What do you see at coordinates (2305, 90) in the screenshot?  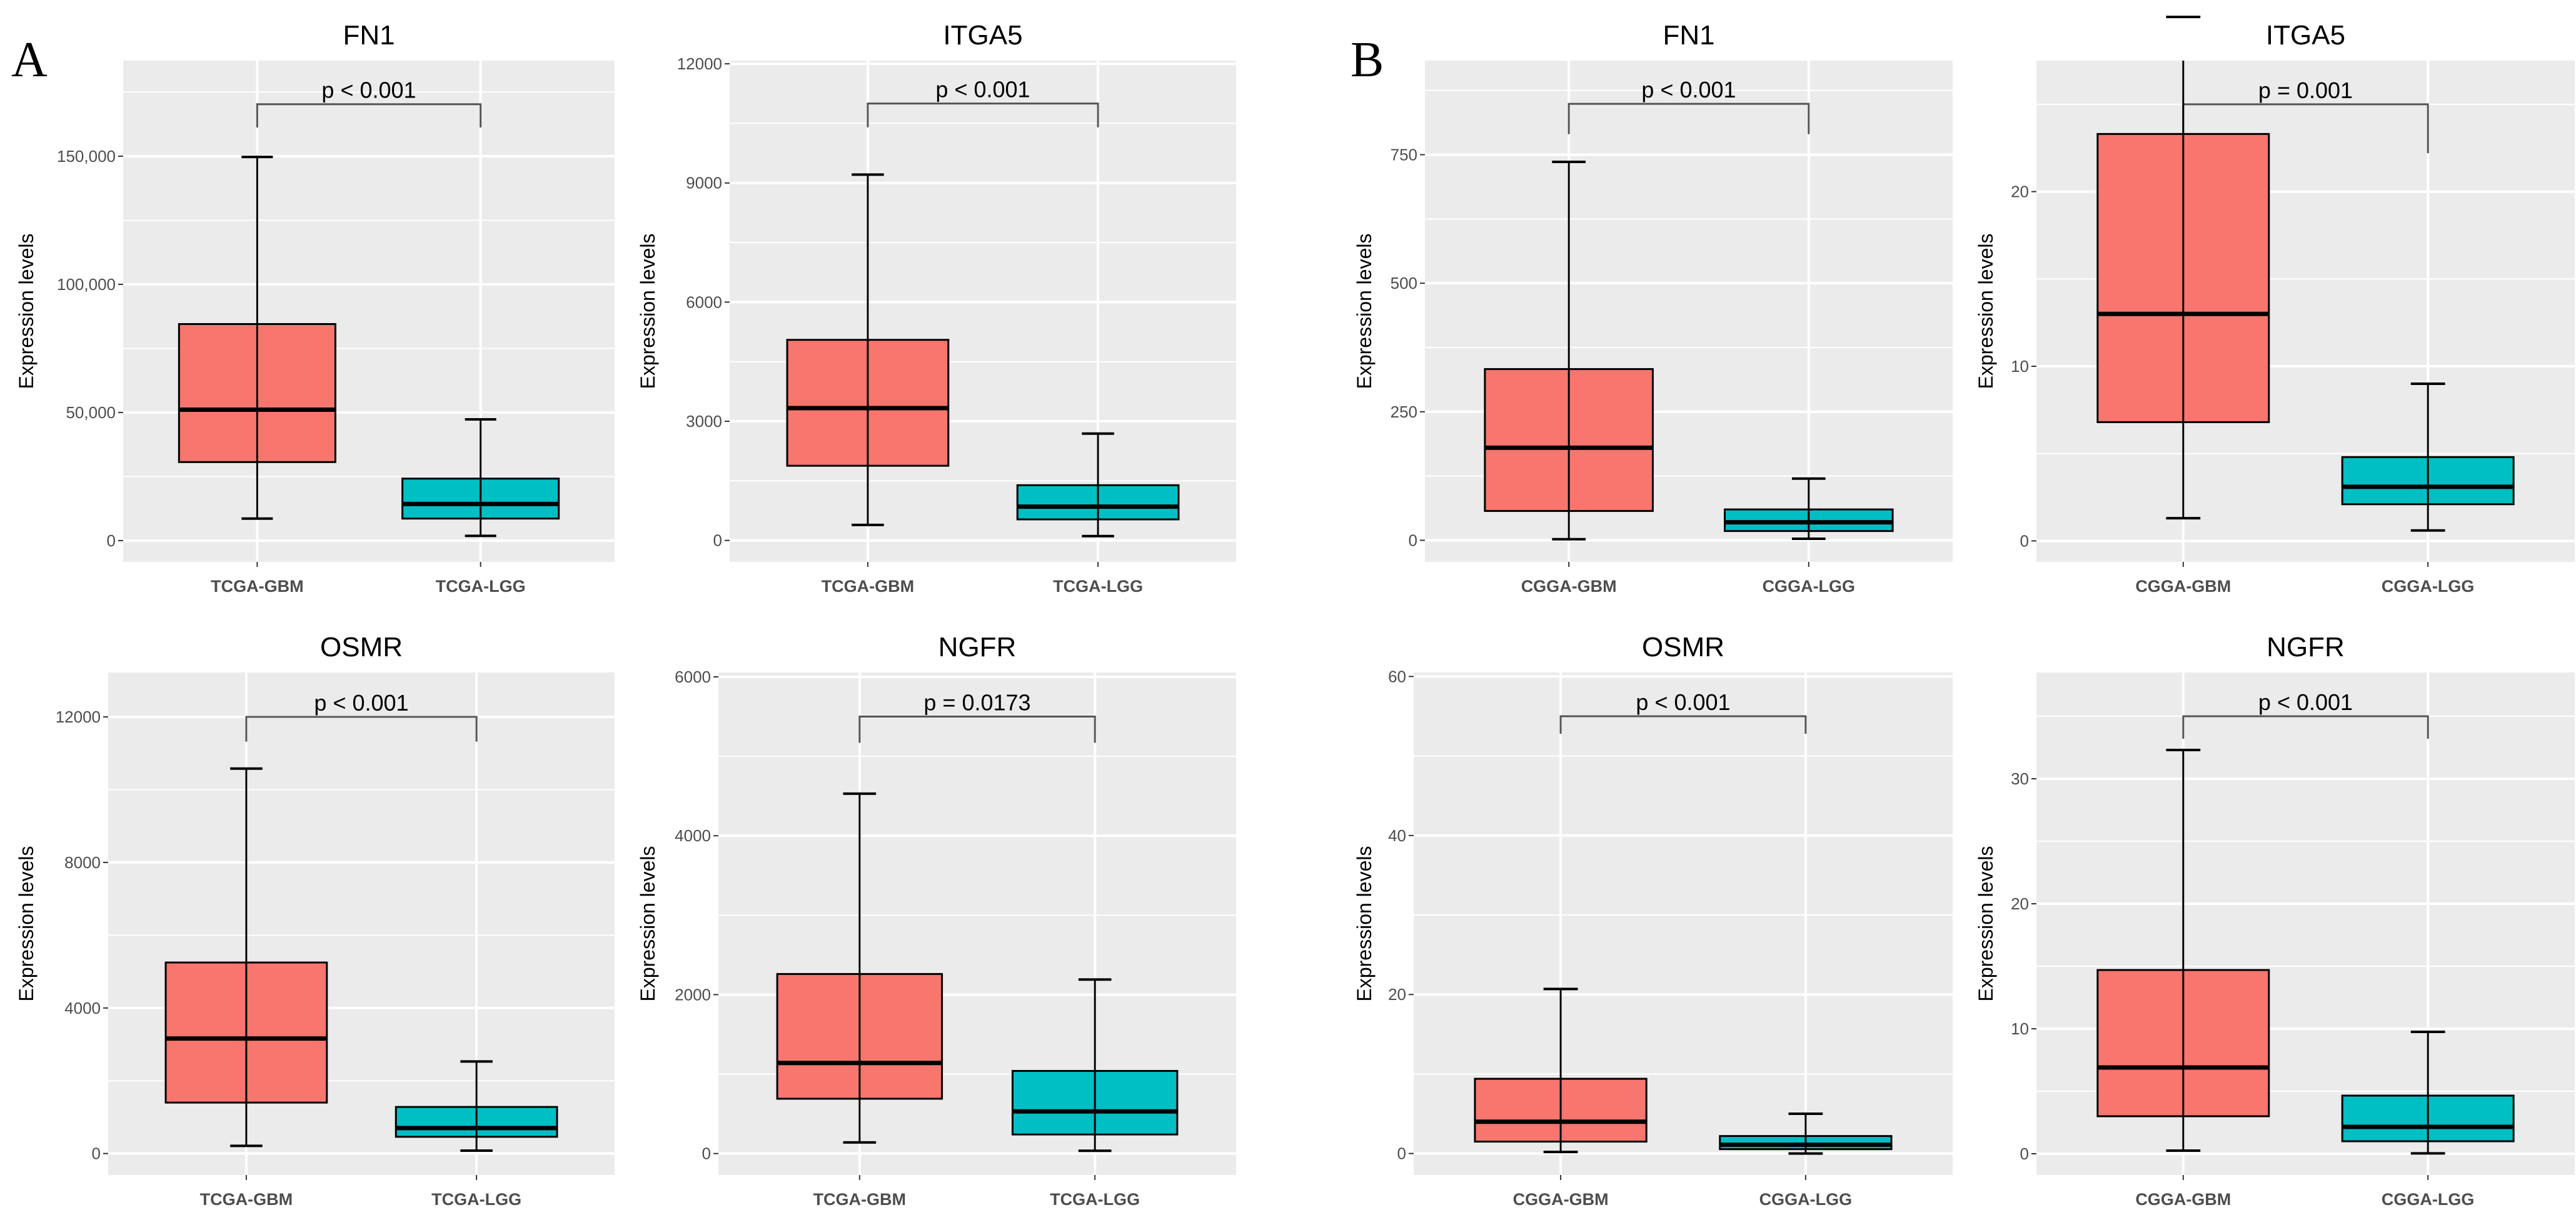 I see `p-value-label: p = 0.001` at bounding box center [2305, 90].